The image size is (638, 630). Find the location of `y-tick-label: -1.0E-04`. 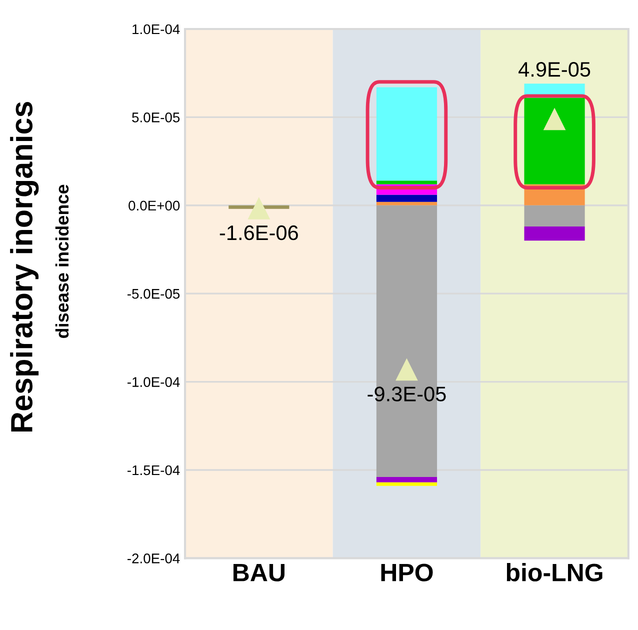

y-tick-label: -1.0E-04 is located at coordinates (154, 382).